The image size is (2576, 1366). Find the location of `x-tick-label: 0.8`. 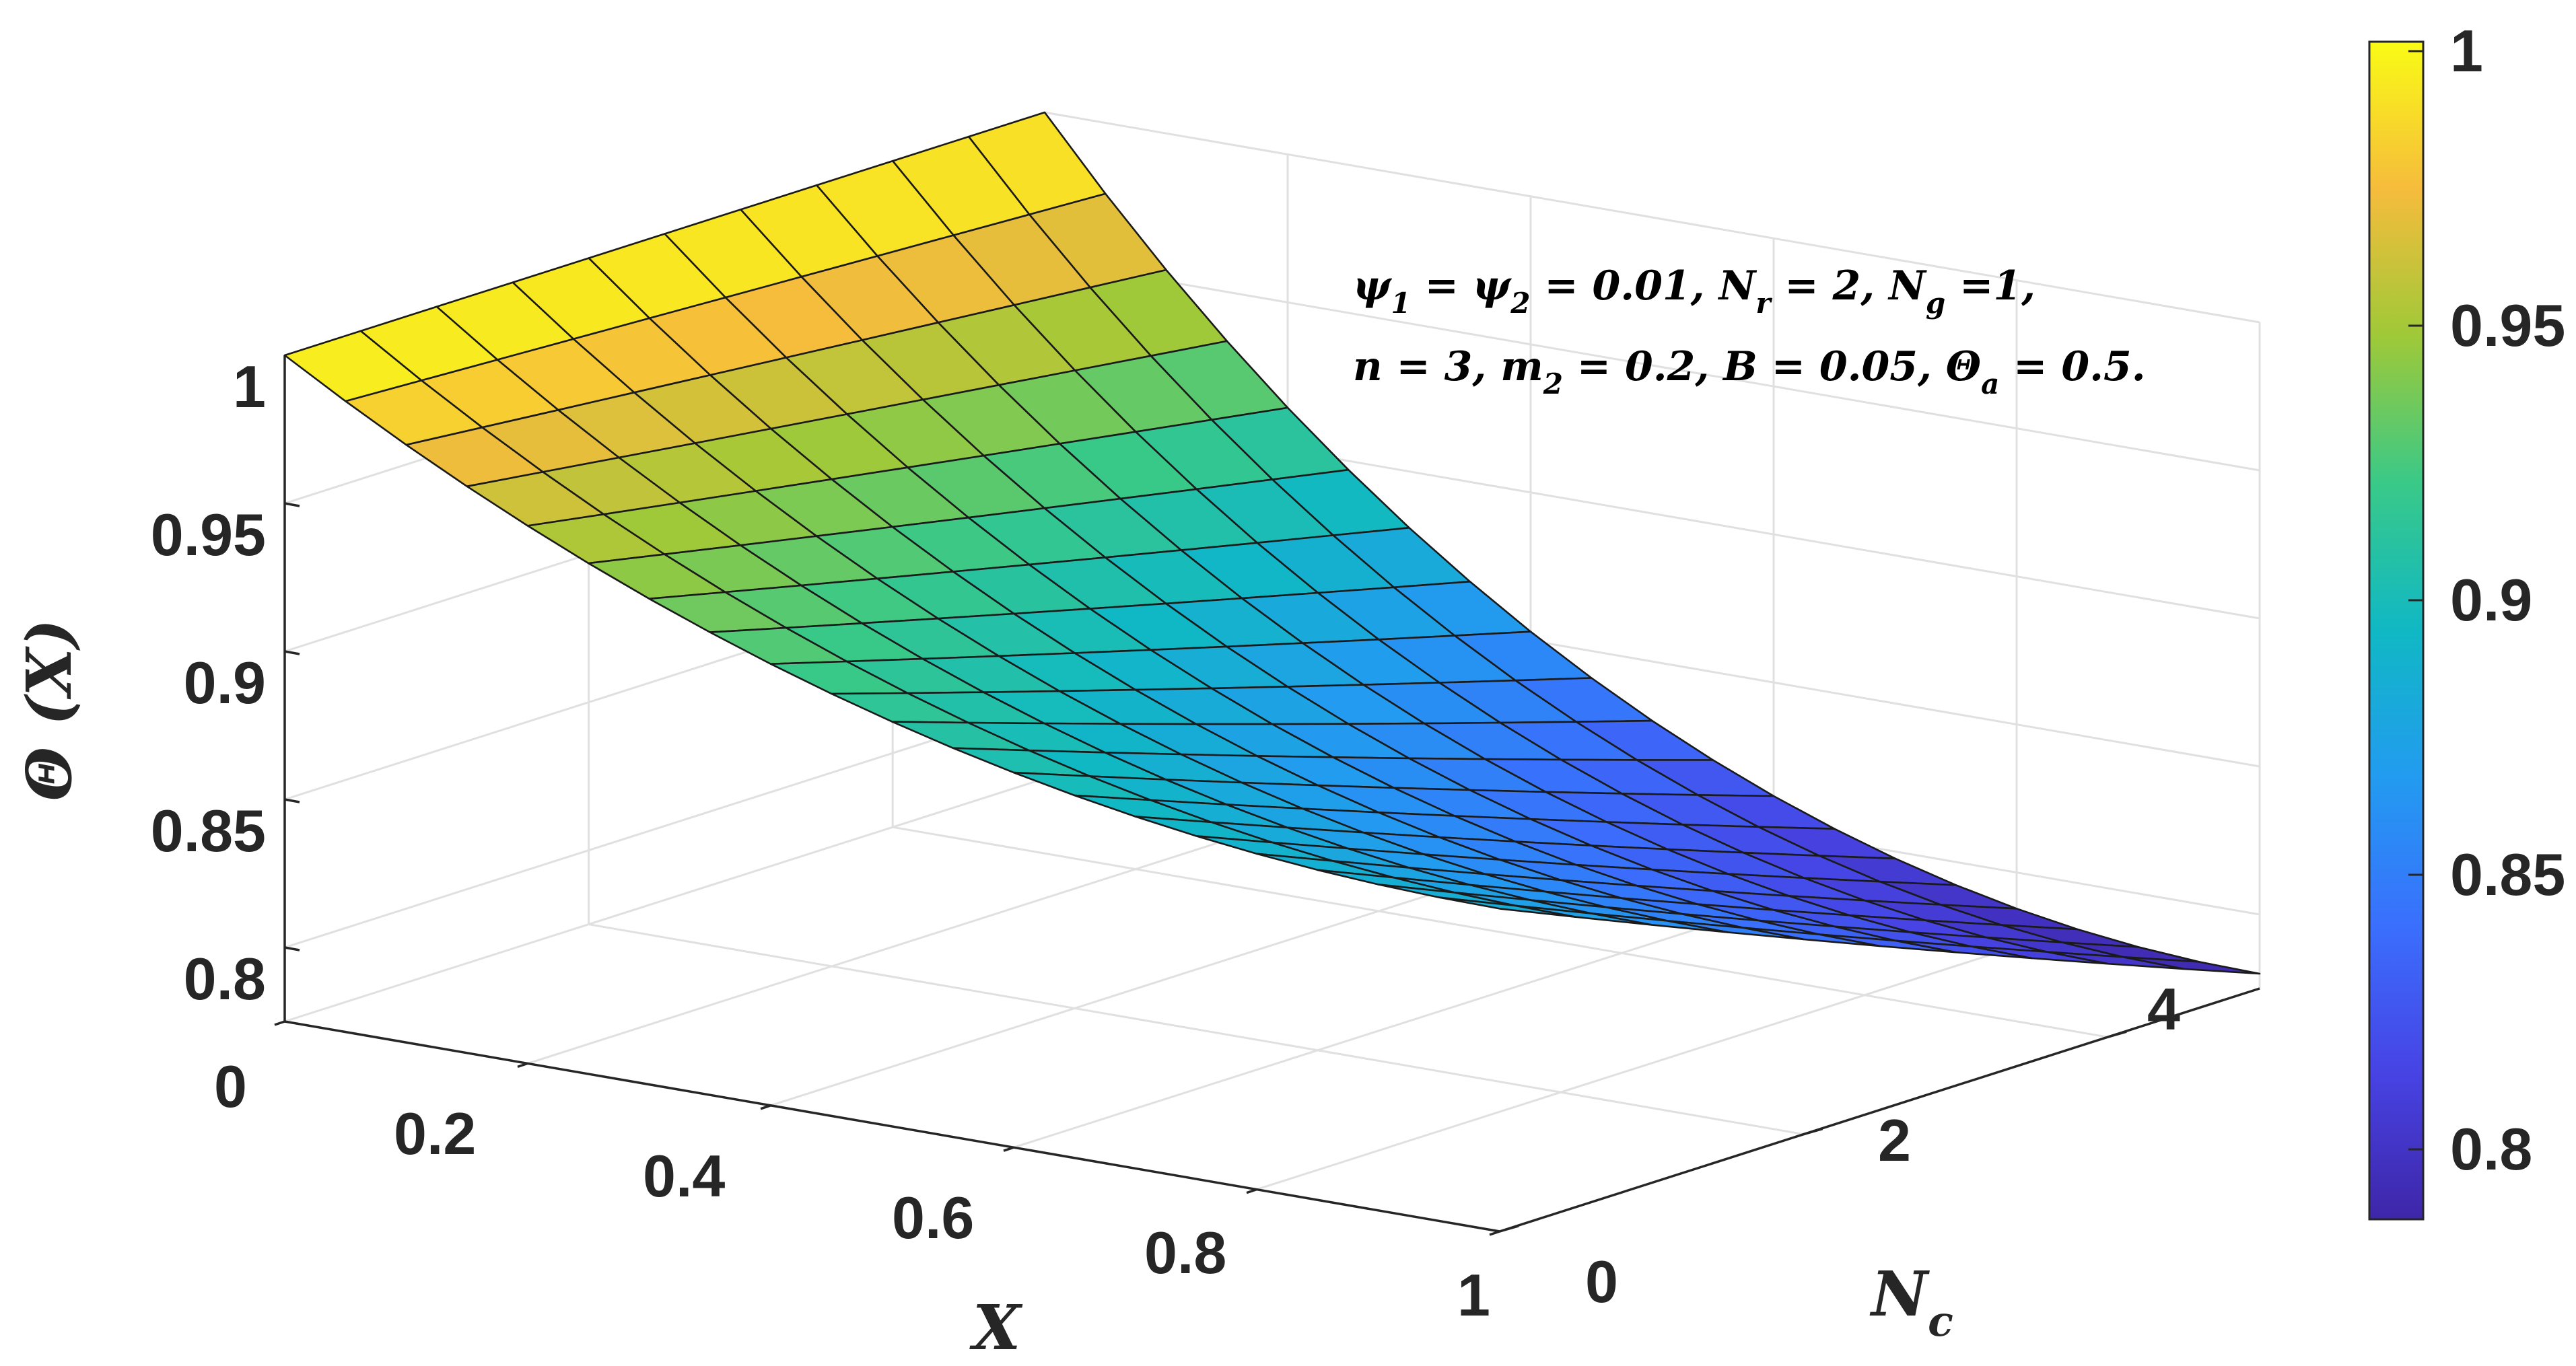

x-tick-label: 0.8 is located at coordinates (1185, 1252).